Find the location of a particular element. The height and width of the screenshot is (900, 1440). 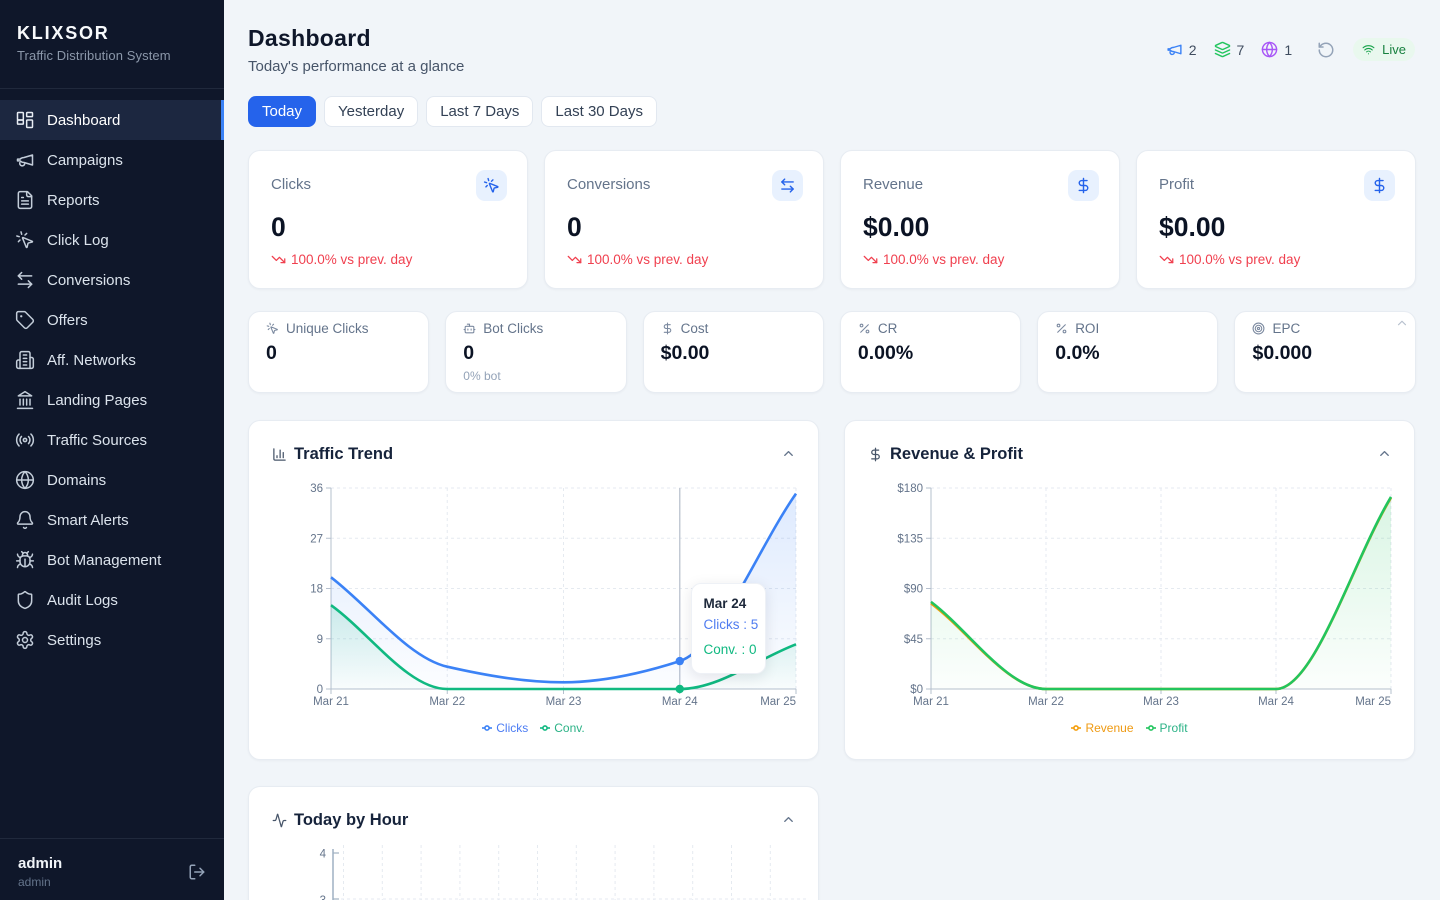

svg-text: 3 is located at coordinates (323, 897).